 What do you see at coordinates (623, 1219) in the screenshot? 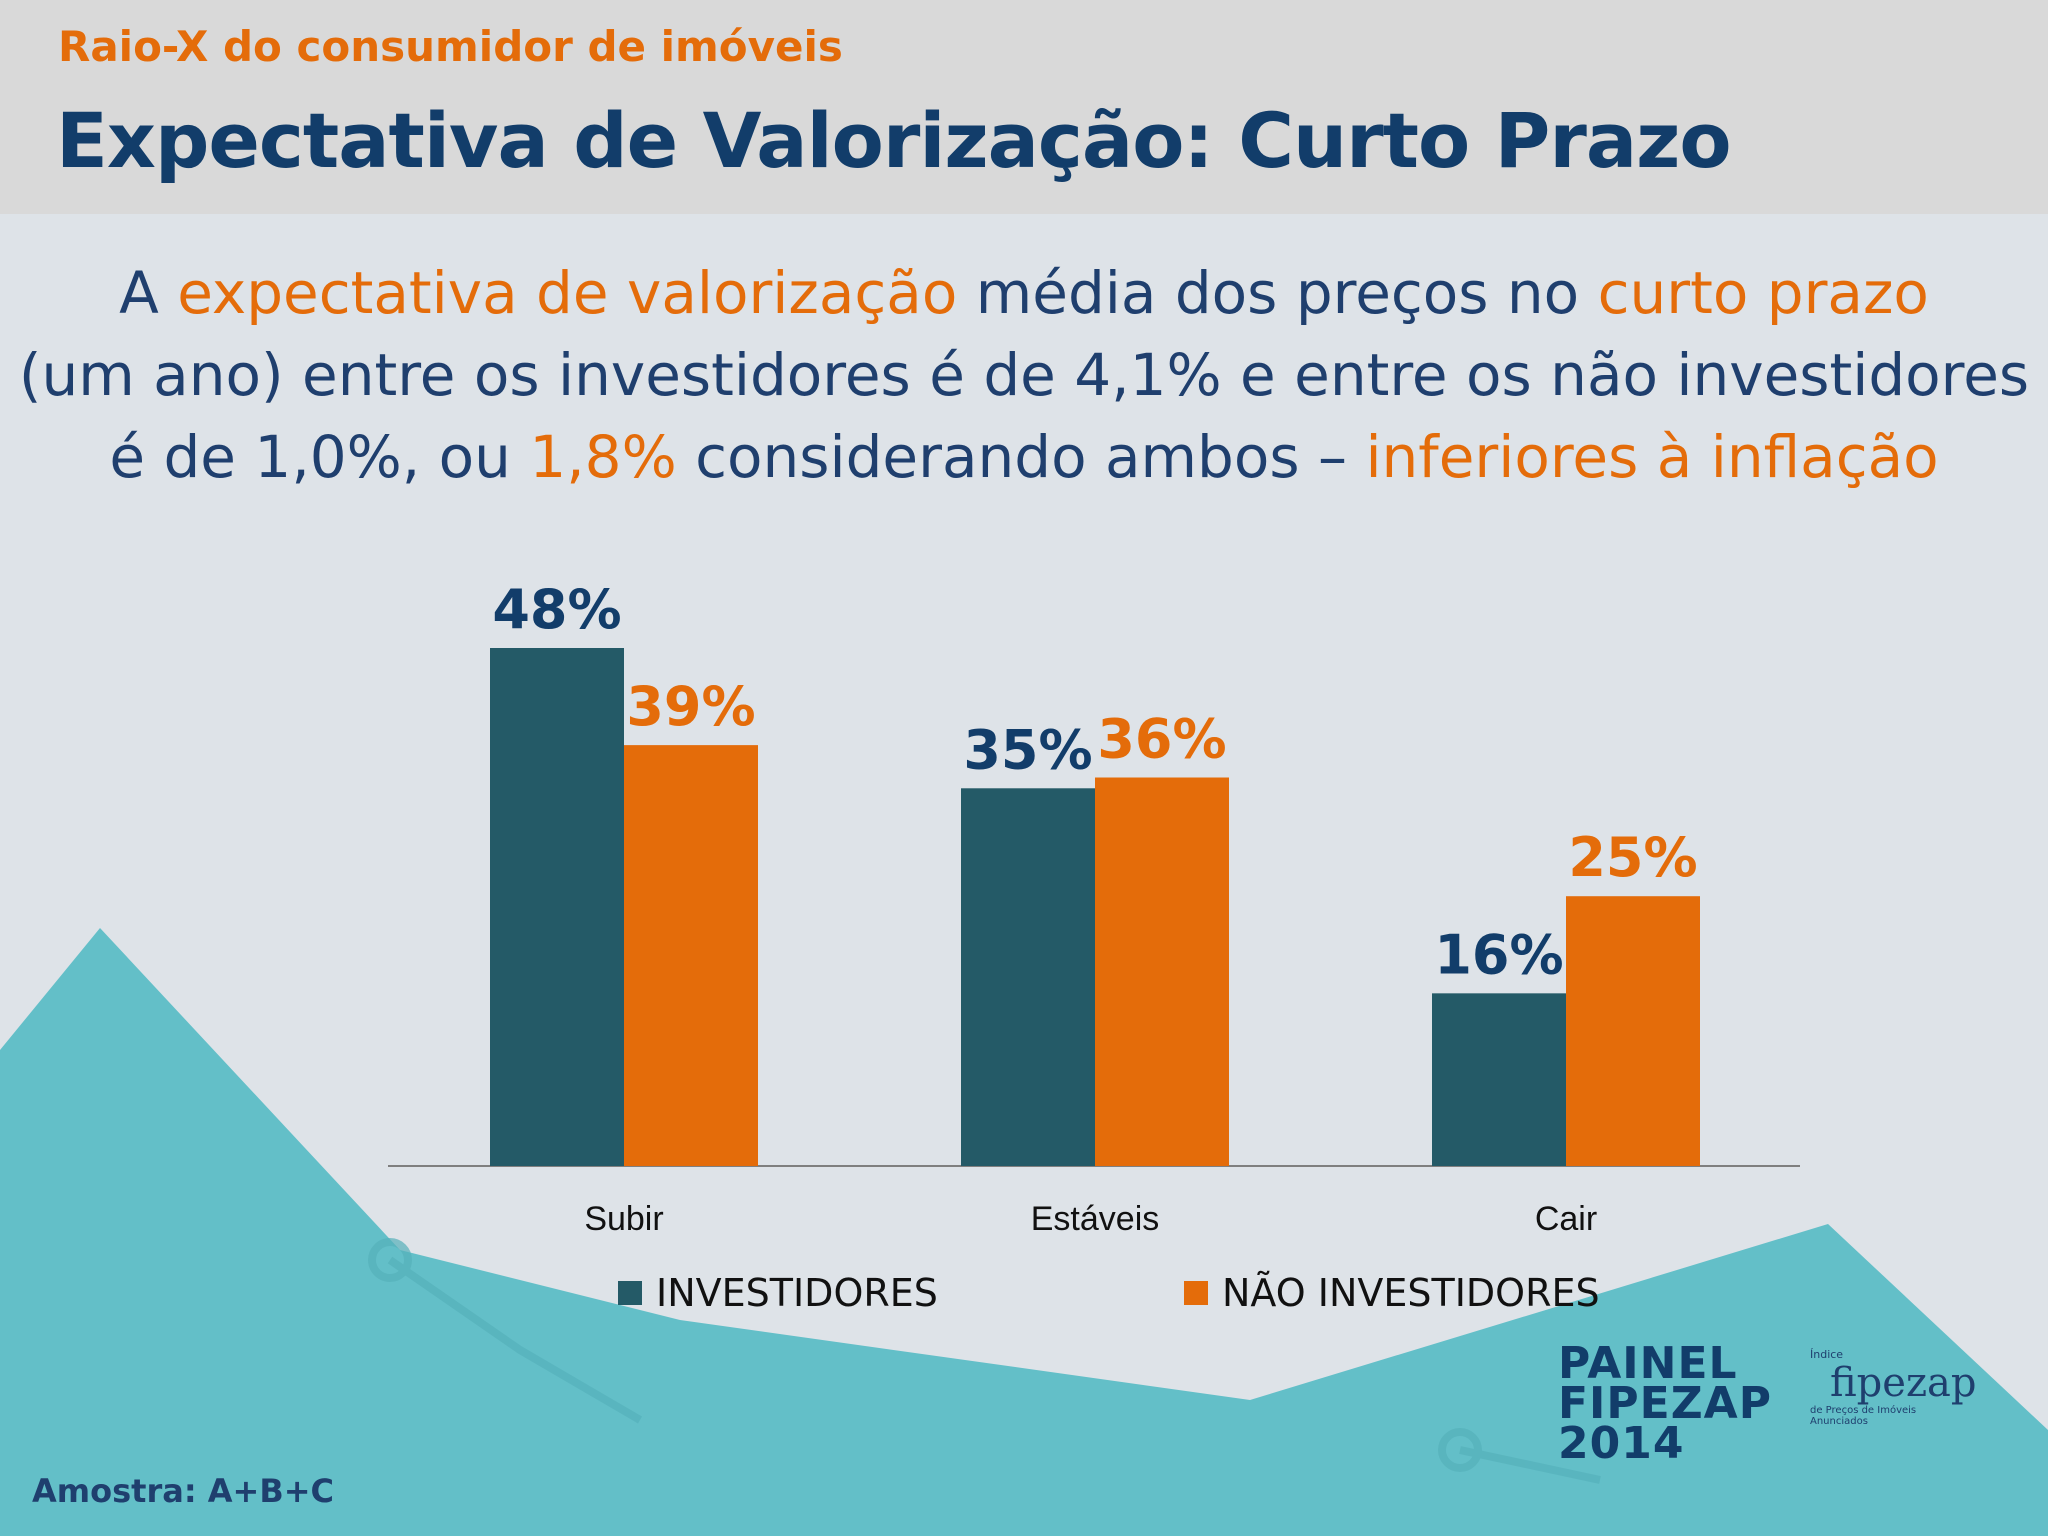
I see `category-label-subir: Subir` at bounding box center [623, 1219].